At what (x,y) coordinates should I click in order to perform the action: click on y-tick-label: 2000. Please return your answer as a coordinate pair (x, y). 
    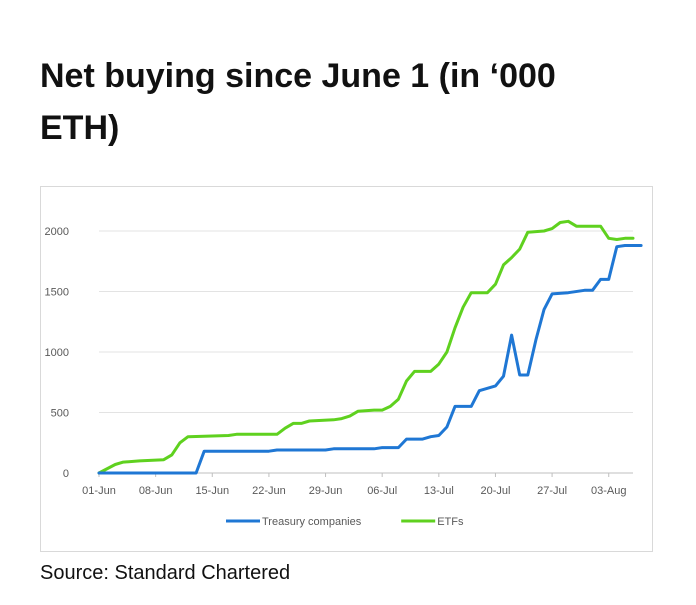
    Looking at the image, I should click on (57, 232).